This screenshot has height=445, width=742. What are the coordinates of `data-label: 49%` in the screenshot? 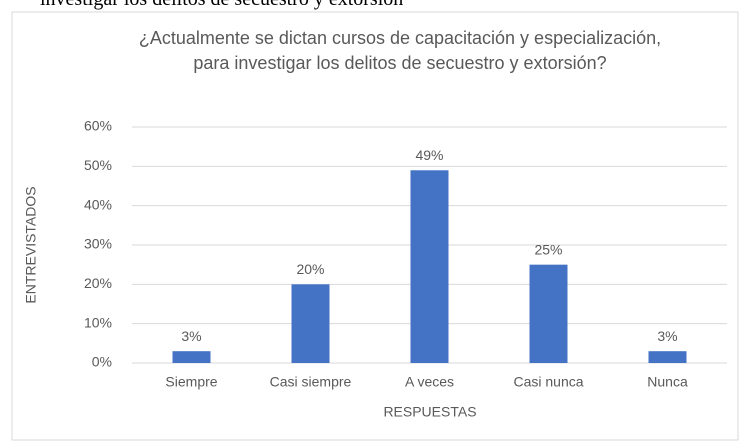 It's located at (429, 155).